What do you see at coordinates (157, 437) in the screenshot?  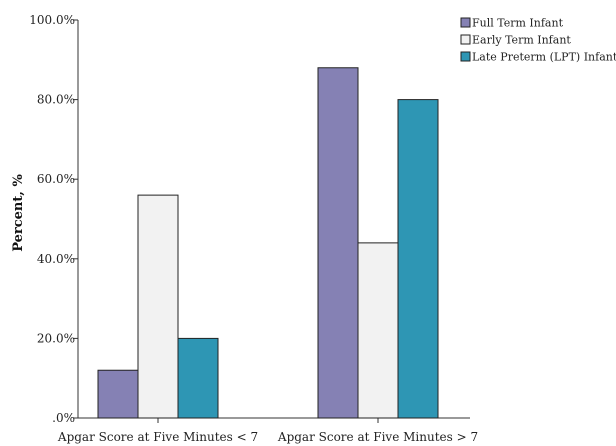 I see `x-category-label: Apgar Score at Five Minutes < 7` at bounding box center [157, 437].